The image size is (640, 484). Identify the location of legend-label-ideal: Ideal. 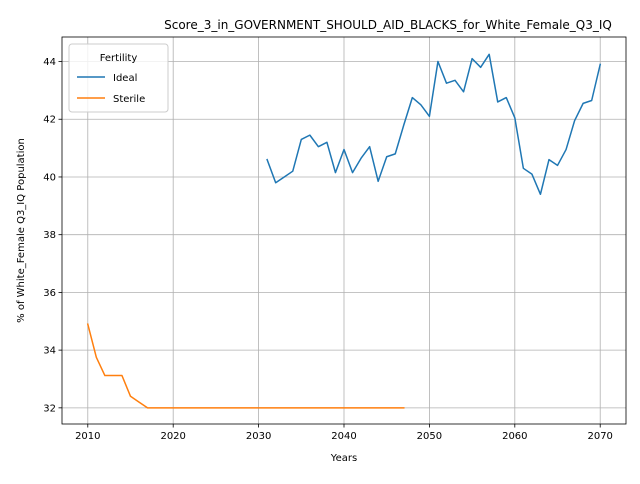
(125, 78).